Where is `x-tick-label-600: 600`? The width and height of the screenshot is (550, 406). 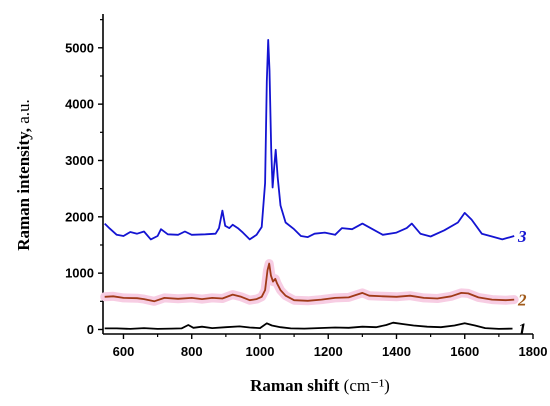 x-tick-label-600: 600 is located at coordinates (124, 351).